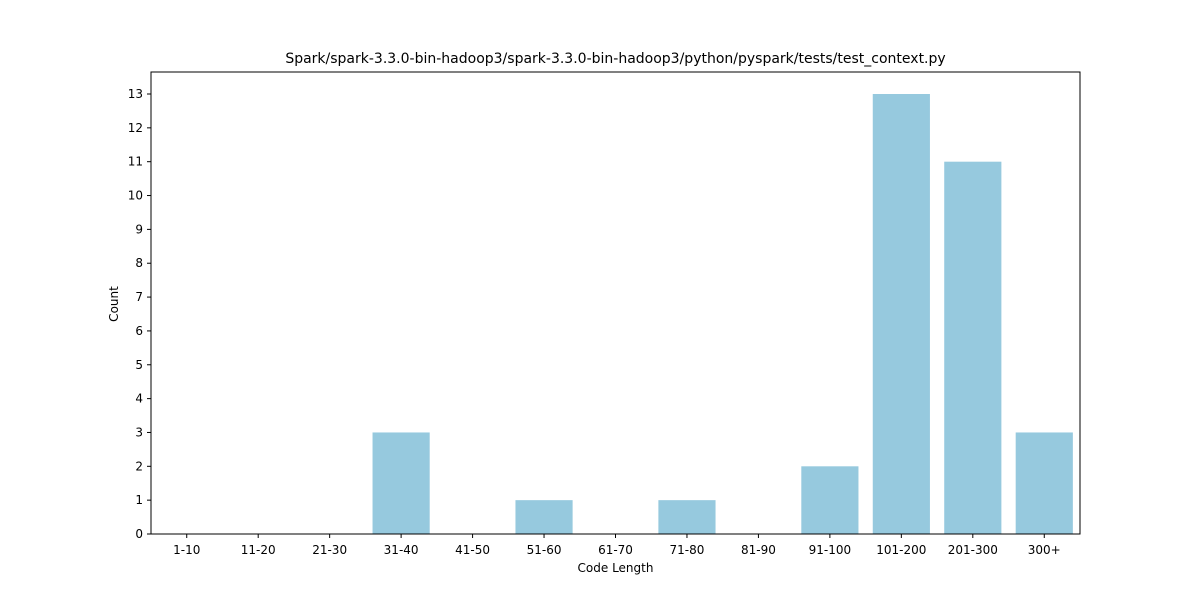 The height and width of the screenshot is (604, 1200). I want to click on y-tick-label: 6, so click(139, 331).